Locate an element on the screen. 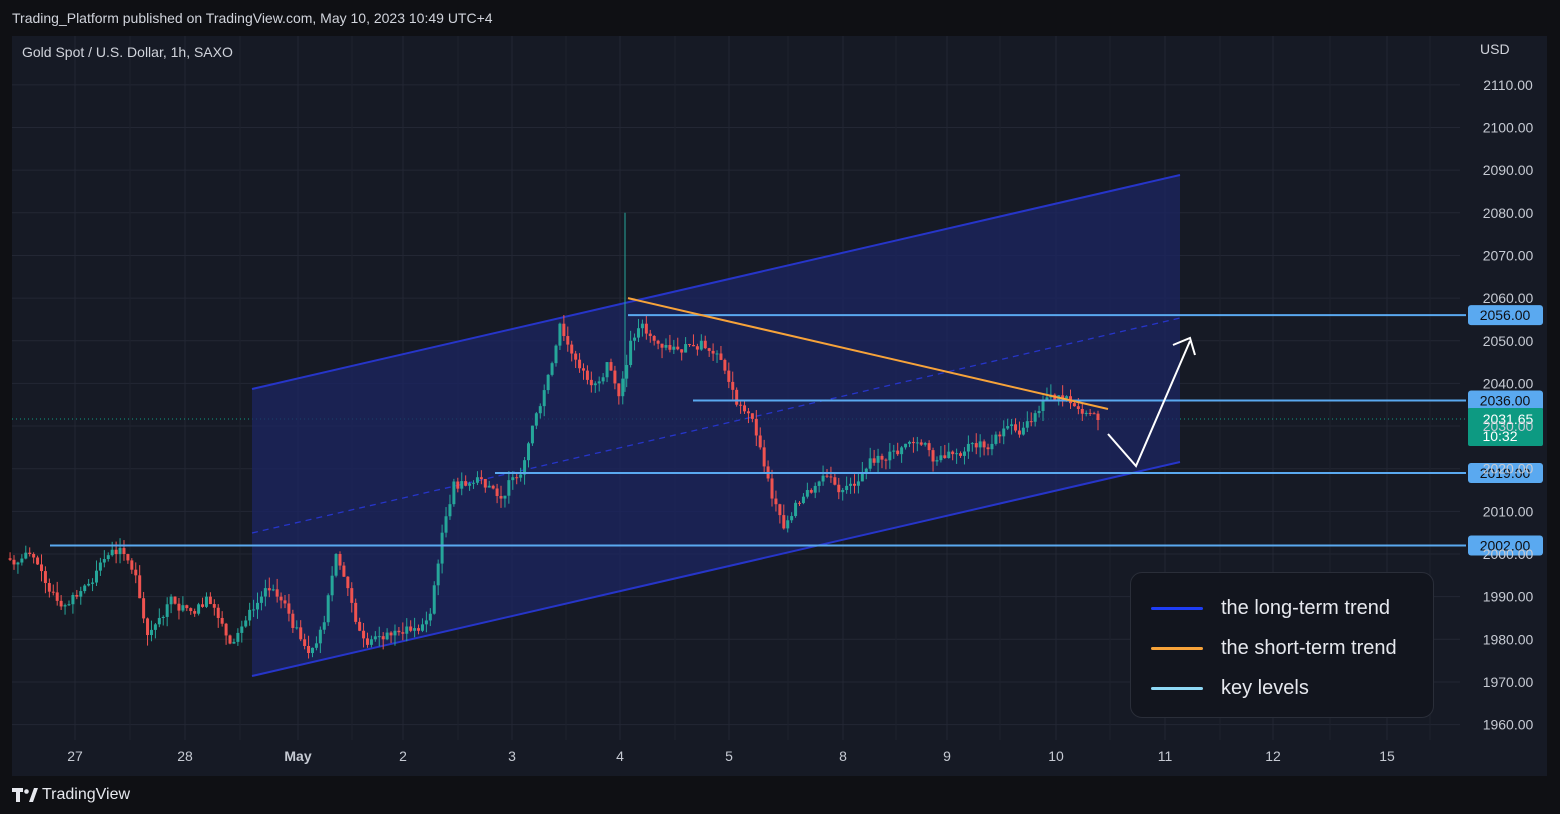 Image resolution: width=1560 pixels, height=814 pixels. price-tick-label: 2000.00 is located at coordinates (1508, 554).